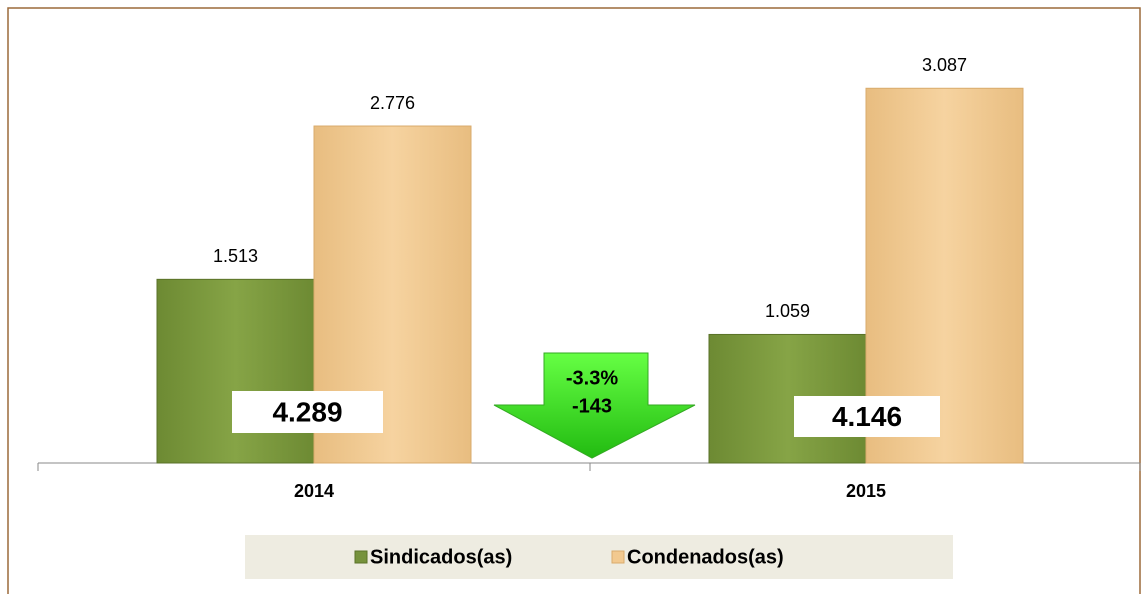  I want to click on data-label: 1.059, so click(787, 311).